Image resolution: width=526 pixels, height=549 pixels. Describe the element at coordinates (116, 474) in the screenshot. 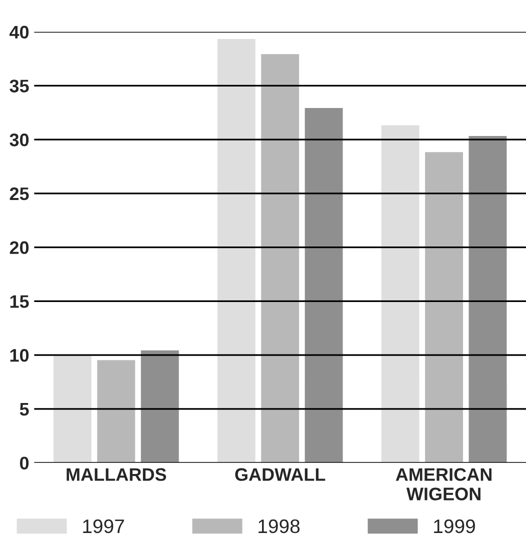

I see `x-tick-label: MALLARDS` at that location.